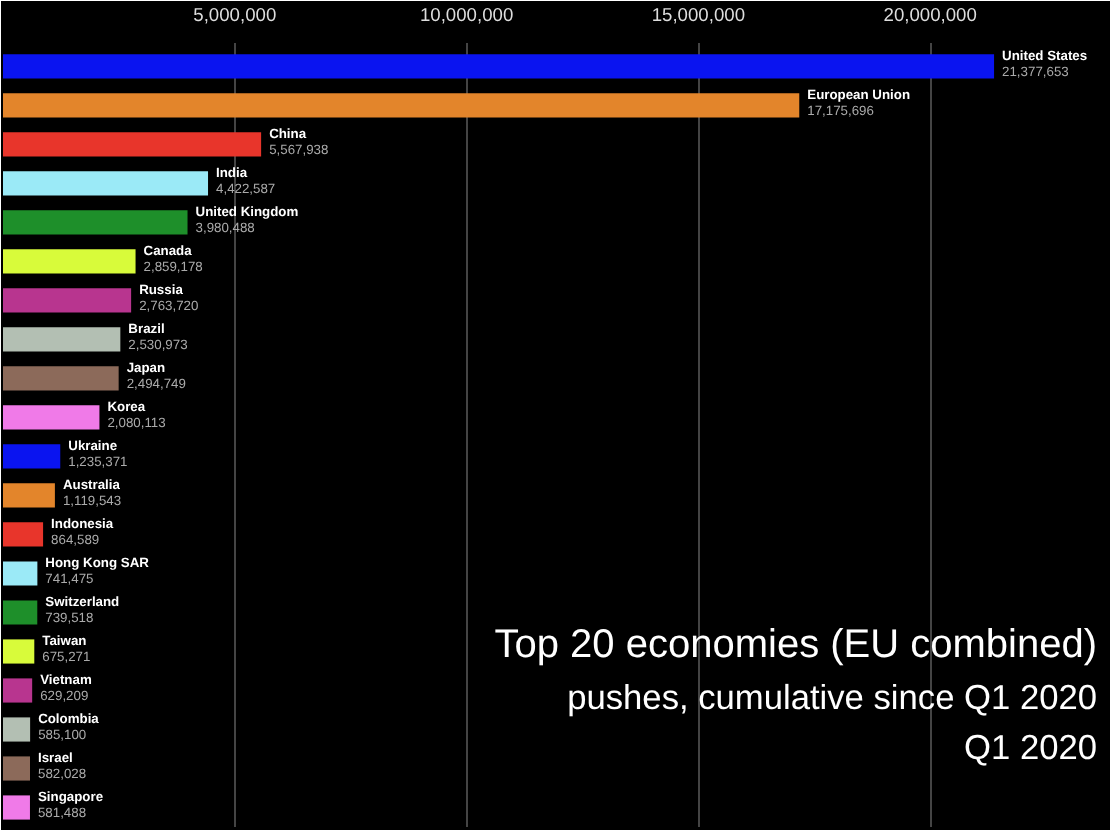 Image resolution: width=1110 pixels, height=830 pixels. What do you see at coordinates (466, 15) in the screenshot?
I see `x-tick-label: 10,000,000` at bounding box center [466, 15].